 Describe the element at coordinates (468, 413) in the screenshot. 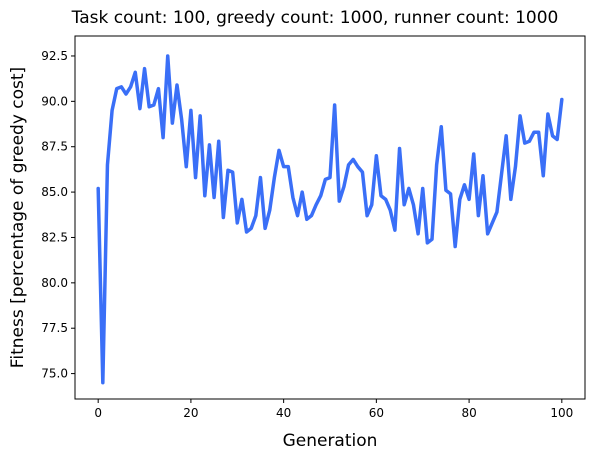

I see `x-tick-label: 80` at that location.